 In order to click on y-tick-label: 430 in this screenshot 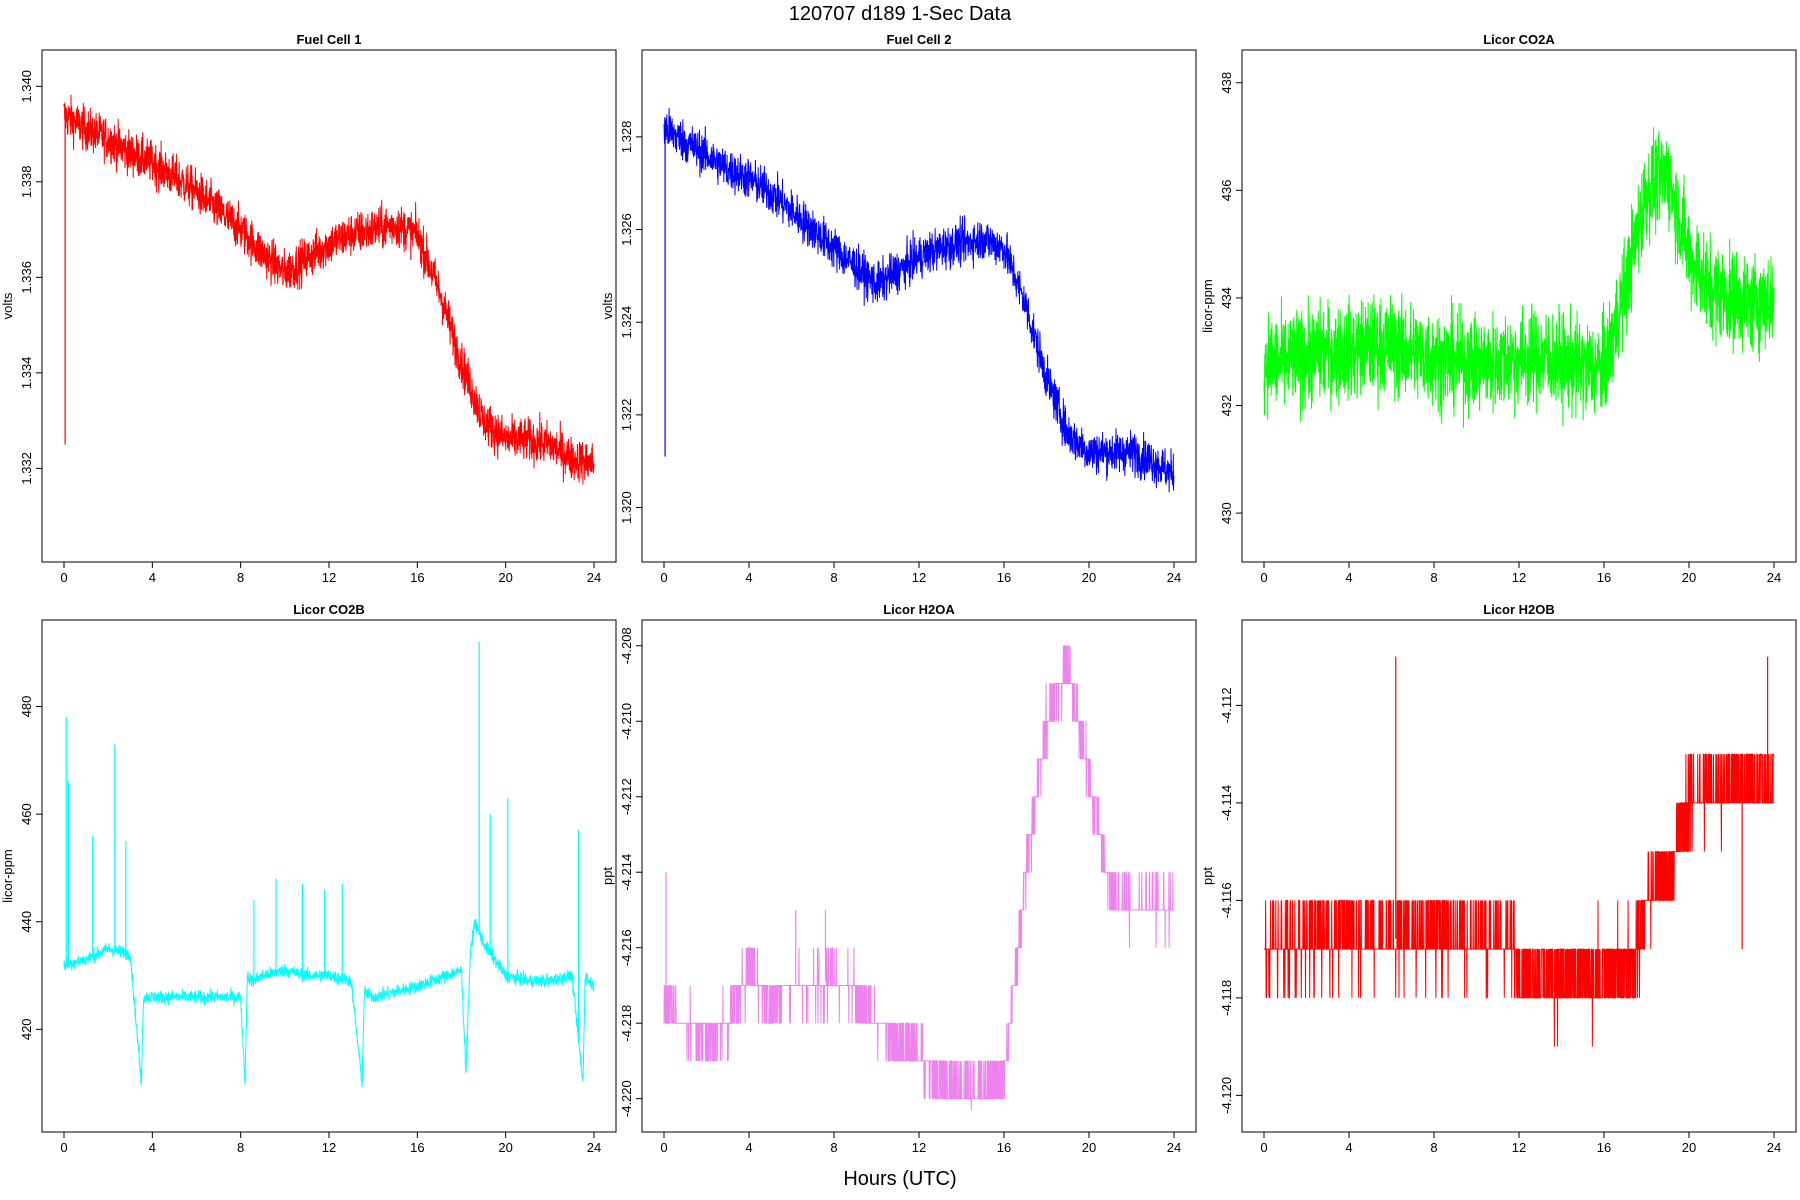, I will do `click(1226, 513)`.